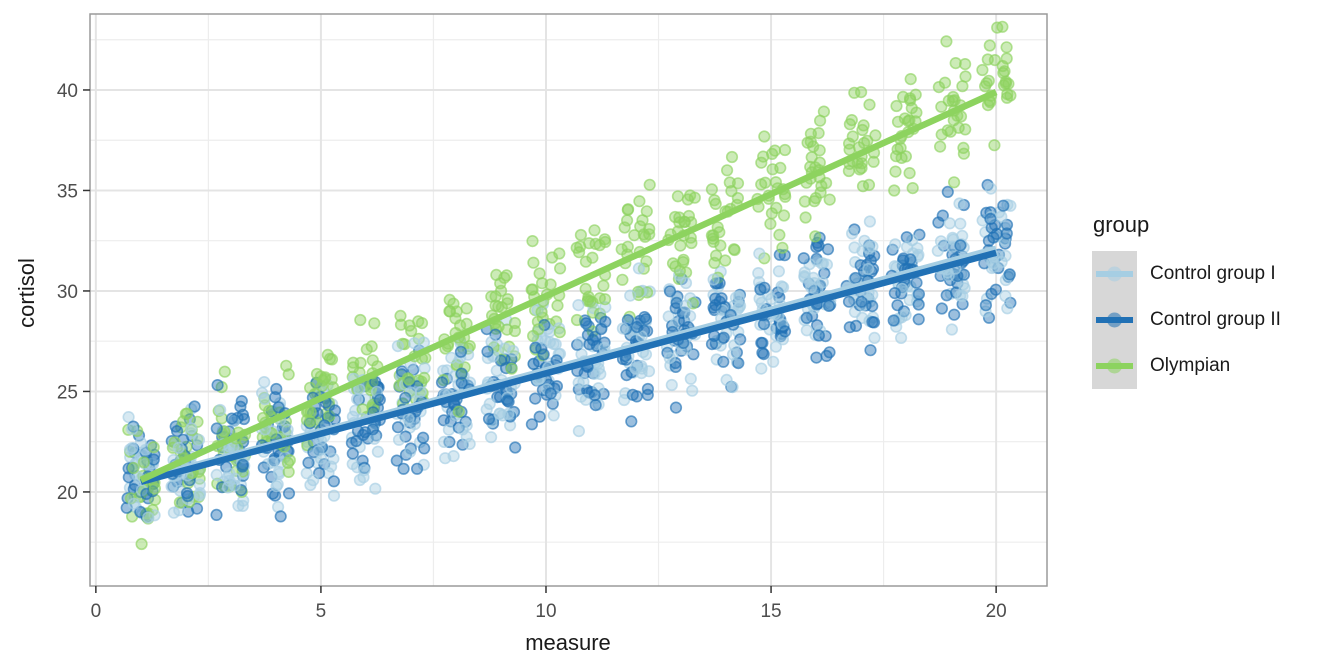 This screenshot has width=1344, height=672. Describe the element at coordinates (1215, 320) in the screenshot. I see `legend-label: Control group II` at that location.